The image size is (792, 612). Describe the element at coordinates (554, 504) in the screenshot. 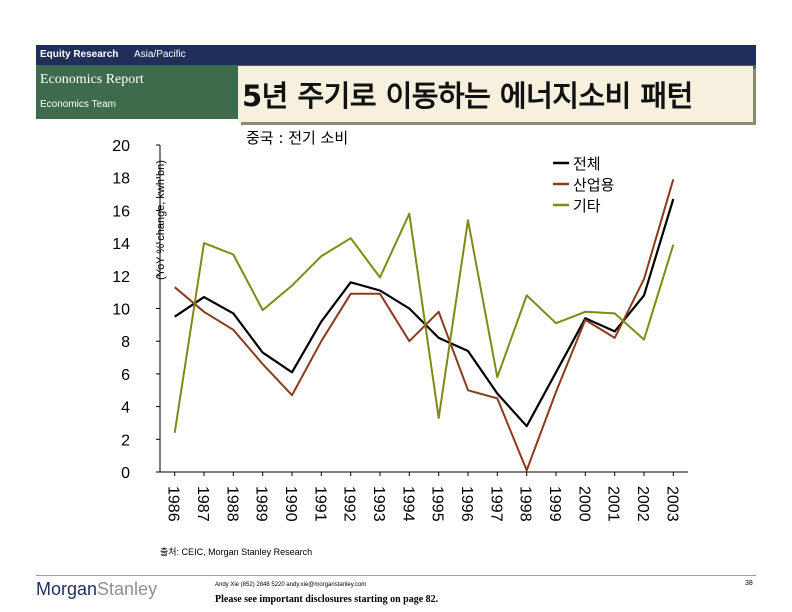

I see `x-tick-label: 1999` at that location.